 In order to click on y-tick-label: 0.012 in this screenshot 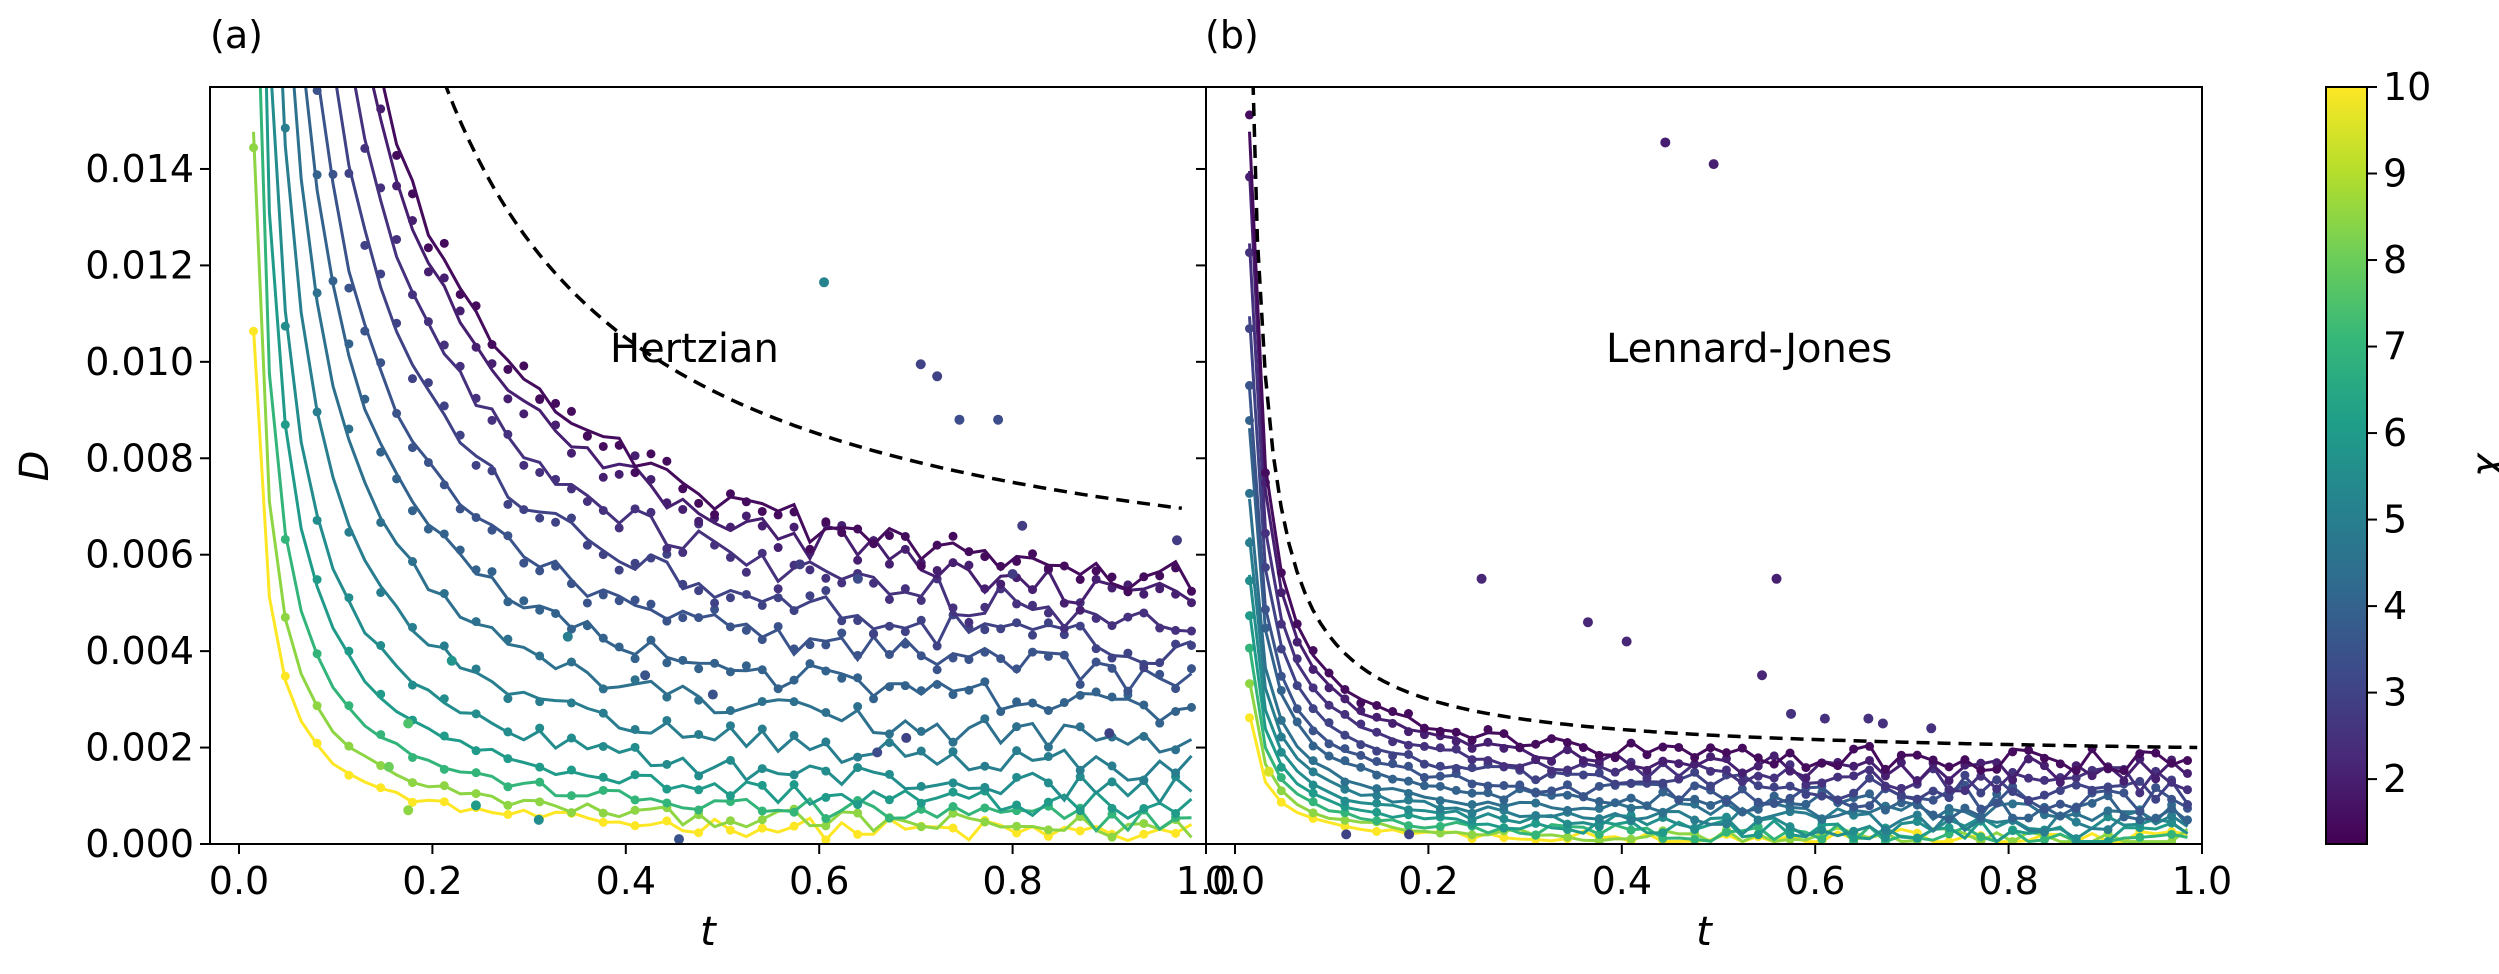, I will do `click(139, 265)`.